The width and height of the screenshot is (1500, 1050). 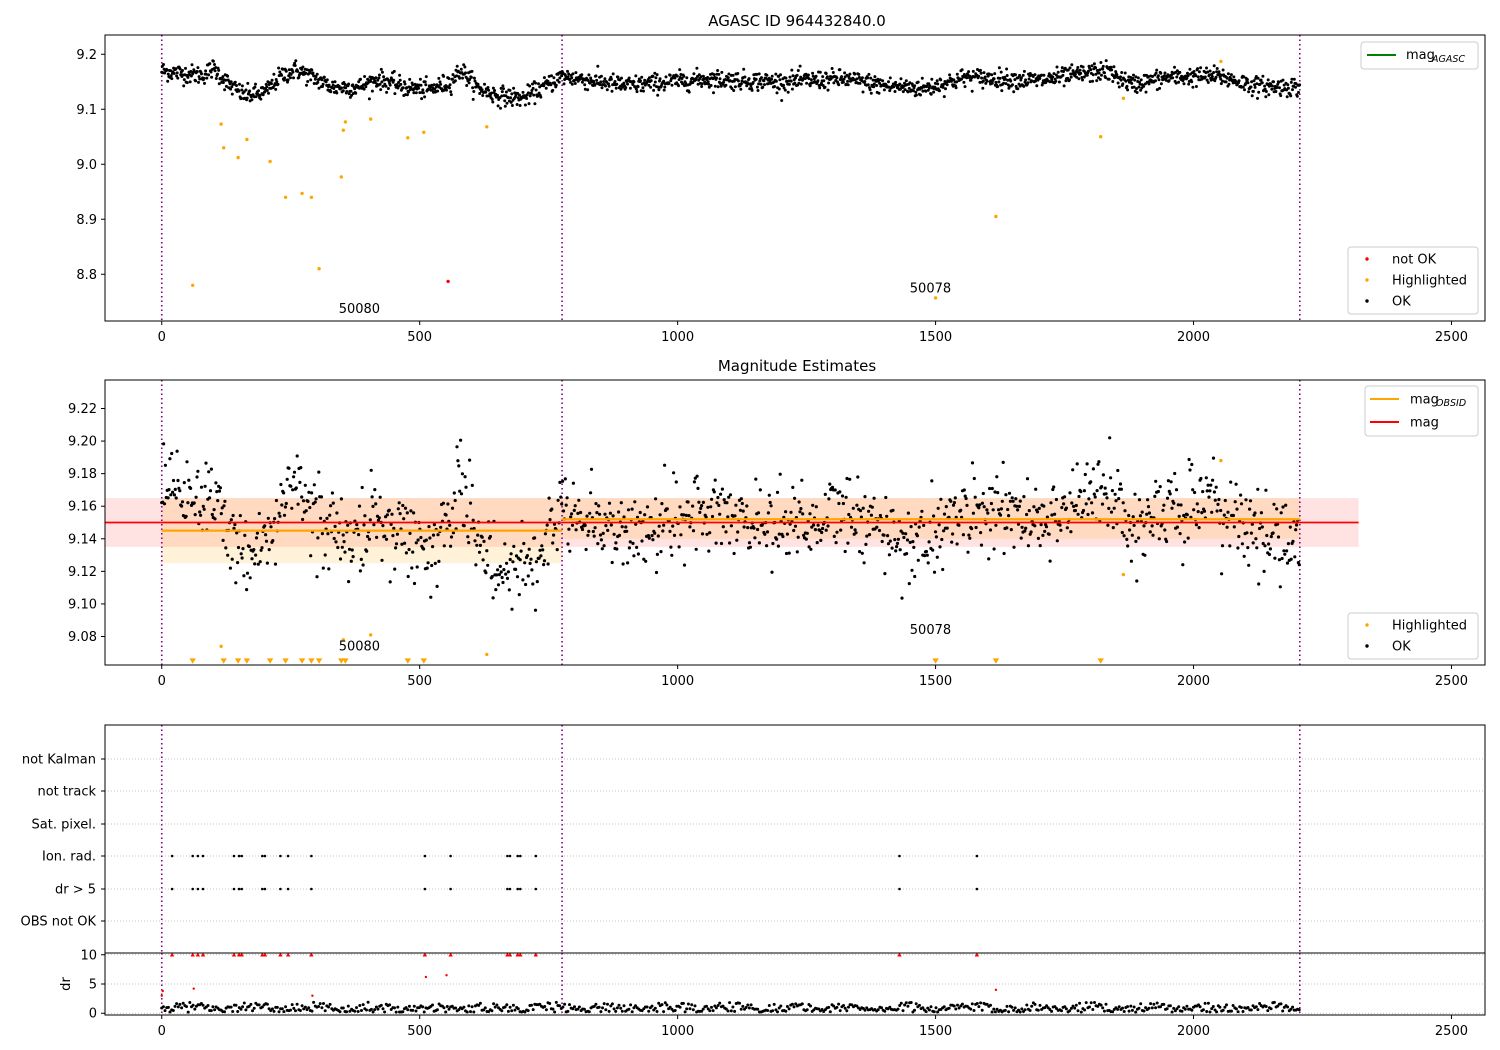 I want to click on legend-label: Highlighted, so click(x=1429, y=626).